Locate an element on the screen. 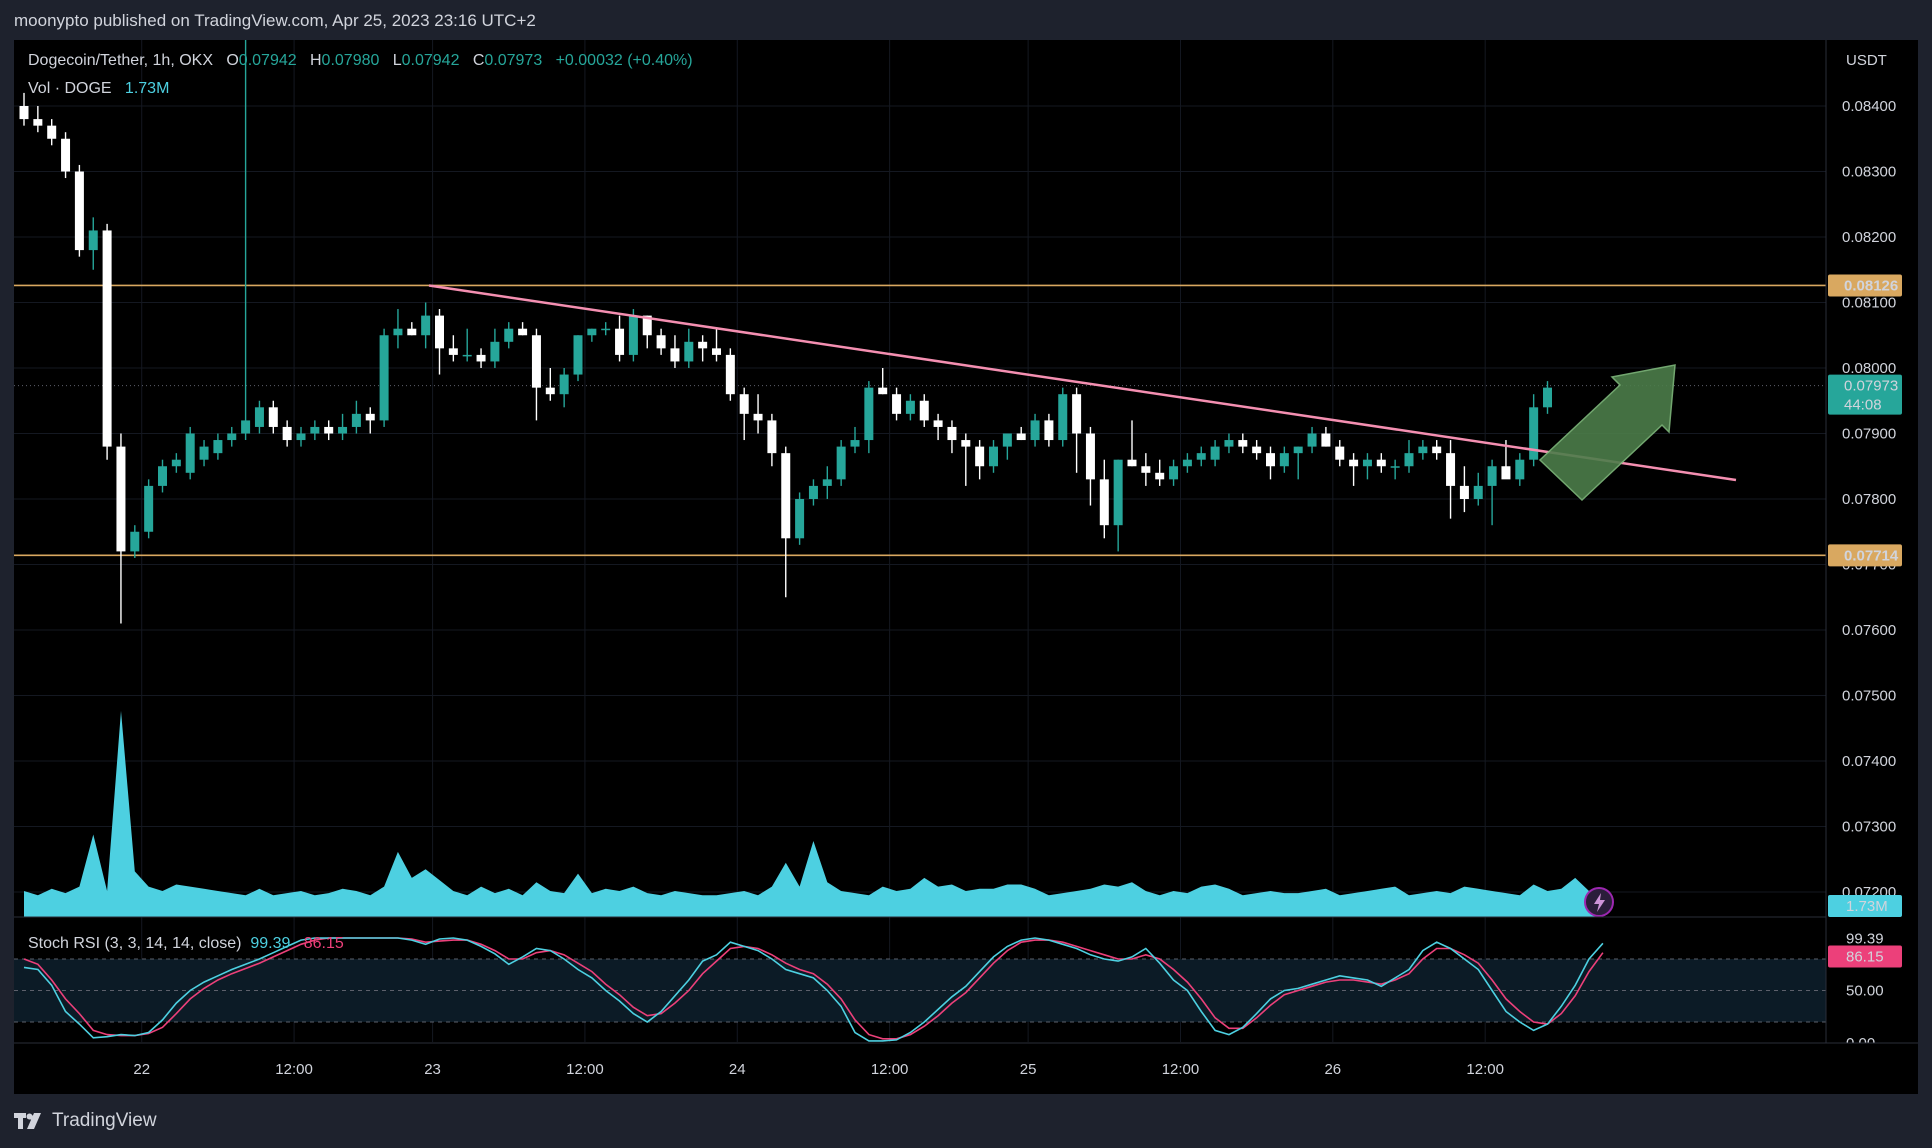 Image resolution: width=1932 pixels, height=1148 pixels. volume-value: 1.73M is located at coordinates (147, 88).